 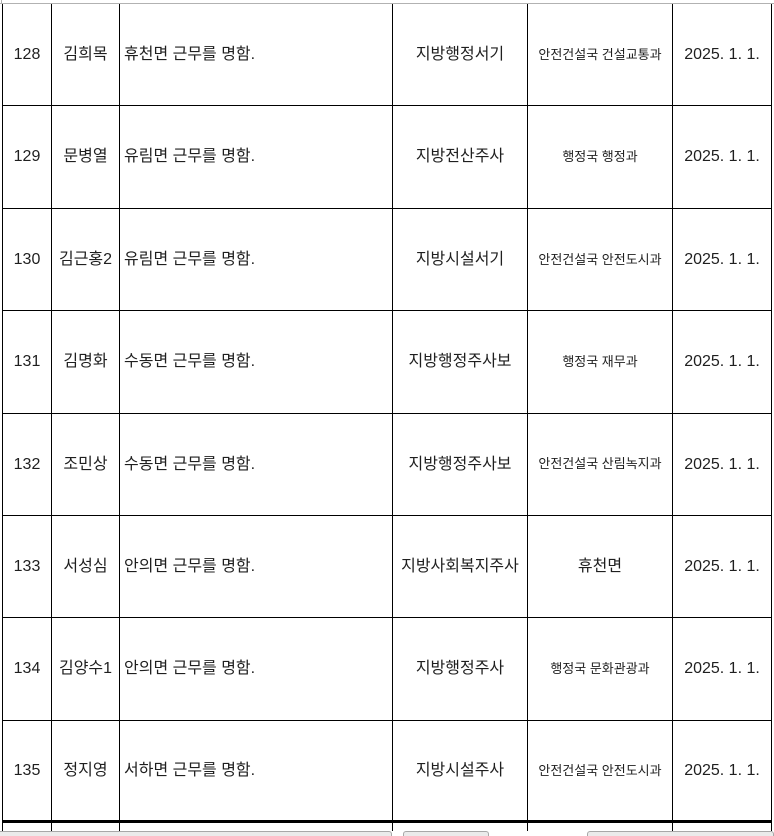 I want to click on cell-row-number: 130, so click(x=27, y=259).